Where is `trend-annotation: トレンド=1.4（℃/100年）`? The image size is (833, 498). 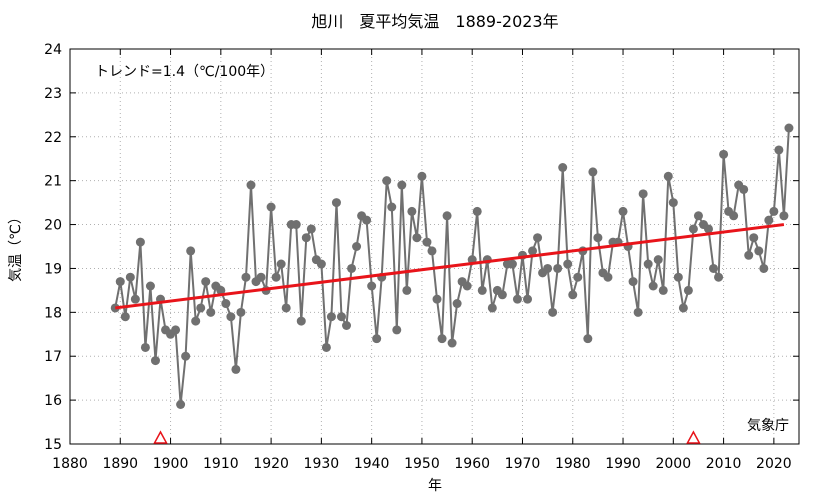 trend-annotation: トレンド=1.4（℃/100年） is located at coordinates (184, 72).